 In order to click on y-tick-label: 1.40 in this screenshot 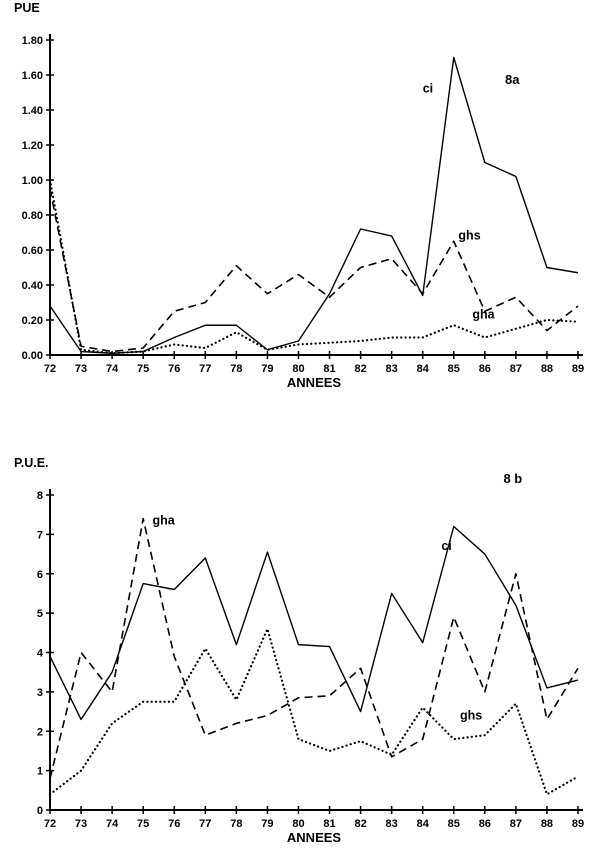, I will do `click(32, 111)`.